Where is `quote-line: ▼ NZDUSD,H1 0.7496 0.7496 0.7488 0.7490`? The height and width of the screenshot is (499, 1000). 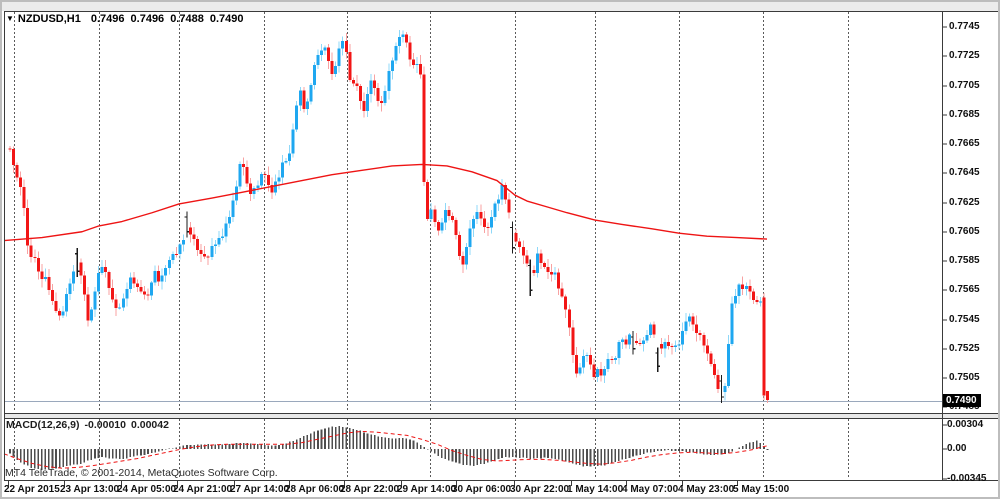
quote-line: ▼ NZDUSD,H1 0.7496 0.7496 0.7488 0.7490 is located at coordinates (125, 19).